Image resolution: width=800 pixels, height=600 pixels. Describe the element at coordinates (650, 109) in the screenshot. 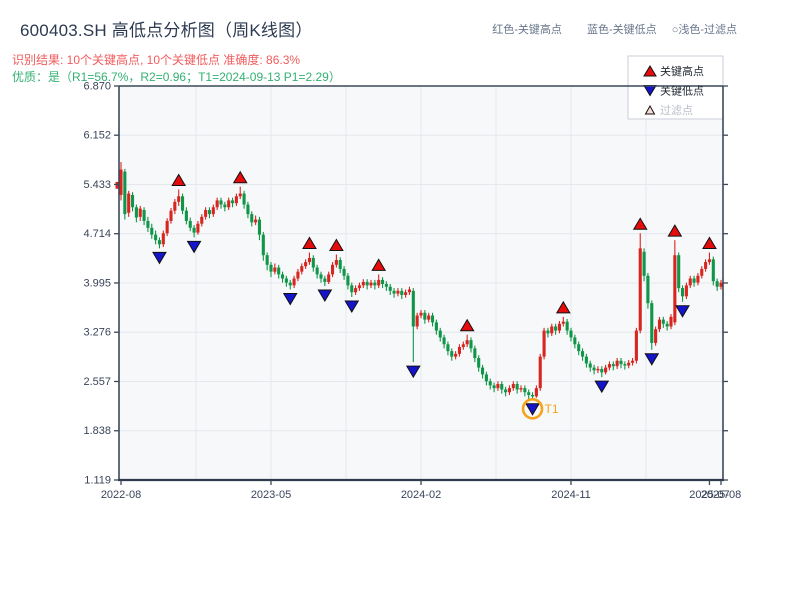

I see `legend-filtered-icon` at that location.